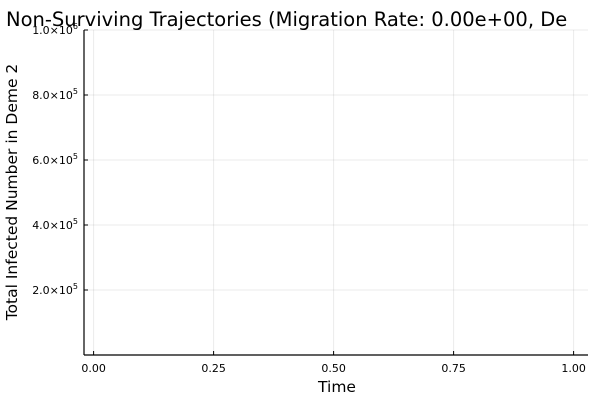 This screenshot has width=600, height=400. Describe the element at coordinates (55, 289) in the screenshot. I see `y-tick-label: 2.0×10⁵` at that location.